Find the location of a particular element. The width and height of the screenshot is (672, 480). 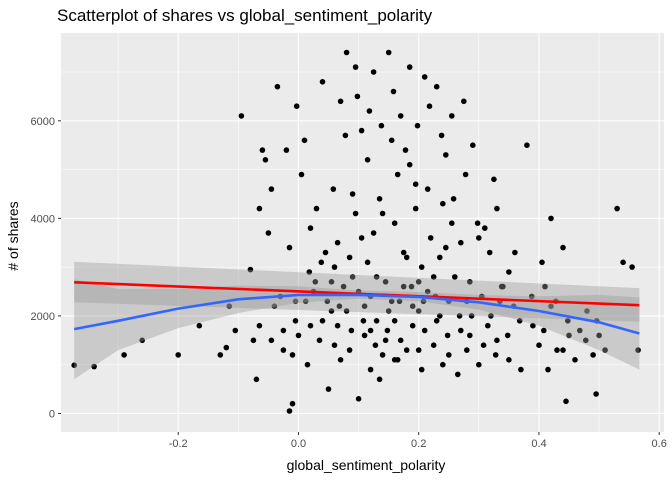

x-axis-label: global_sentiment_polarity is located at coordinates (366, 465).